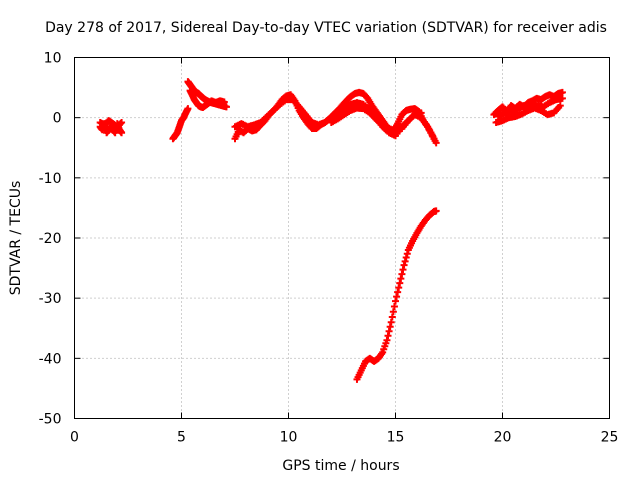 This screenshot has width=640, height=480. What do you see at coordinates (180, 124) in the screenshot?
I see `series-trace-c` at bounding box center [180, 124].